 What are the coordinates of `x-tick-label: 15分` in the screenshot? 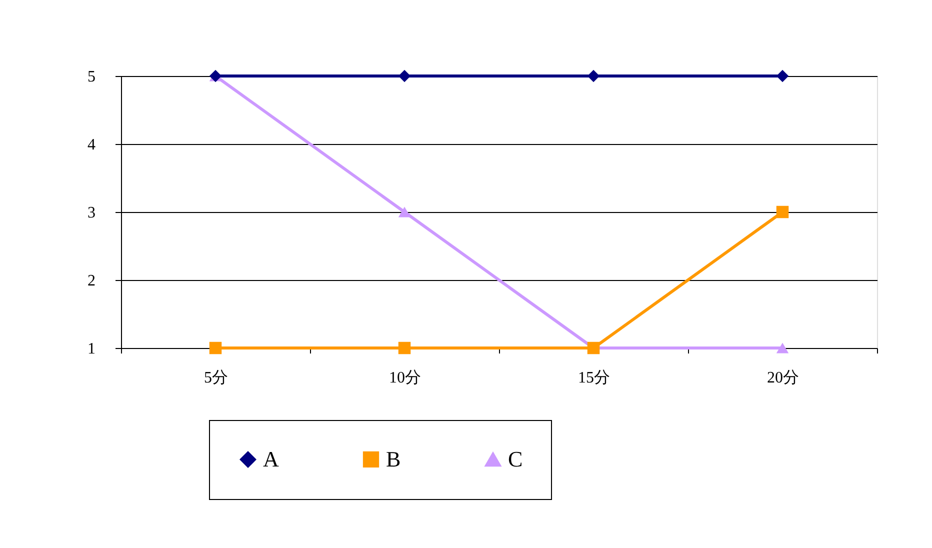 It's located at (594, 378).